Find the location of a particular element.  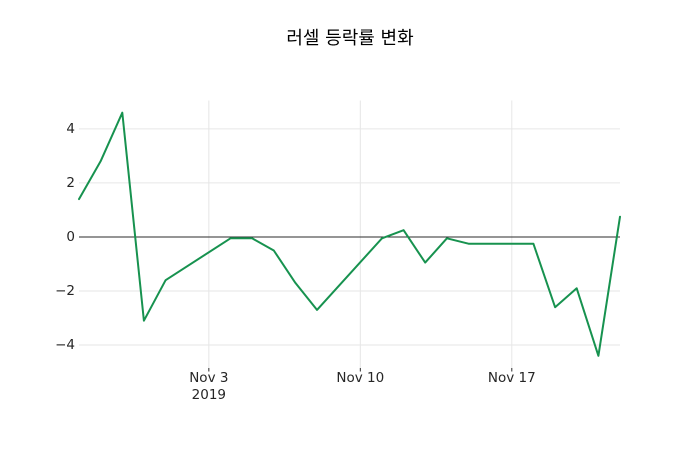

x-axis-year-label: 2019 is located at coordinates (209, 395).